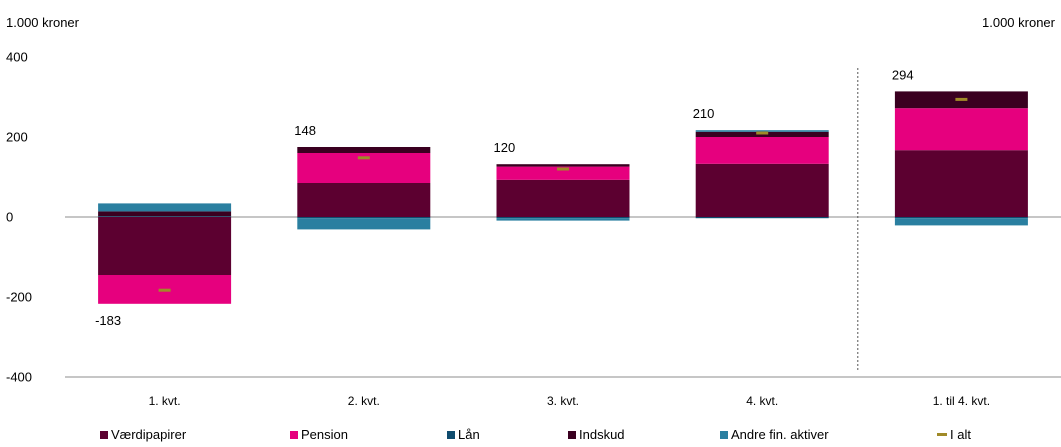  I want to click on legend-label-laan: Lån, so click(469, 434).